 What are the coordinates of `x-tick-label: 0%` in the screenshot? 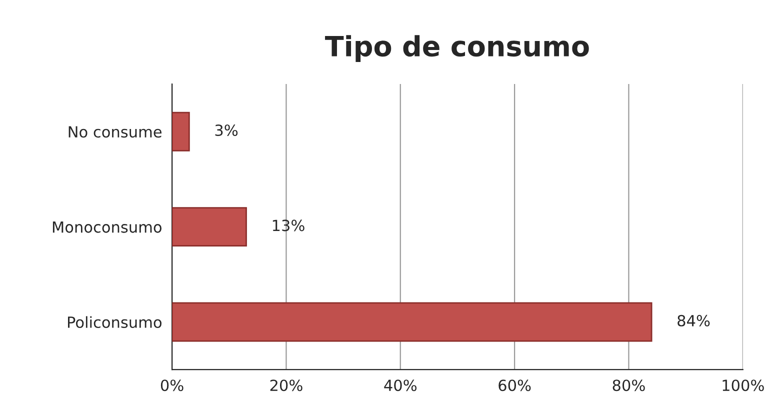 It's located at (172, 386).